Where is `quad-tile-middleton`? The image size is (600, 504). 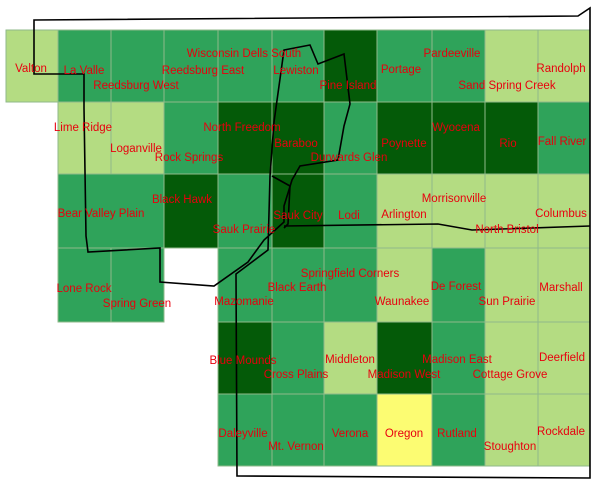
quad-tile-middleton is located at coordinates (350, 358).